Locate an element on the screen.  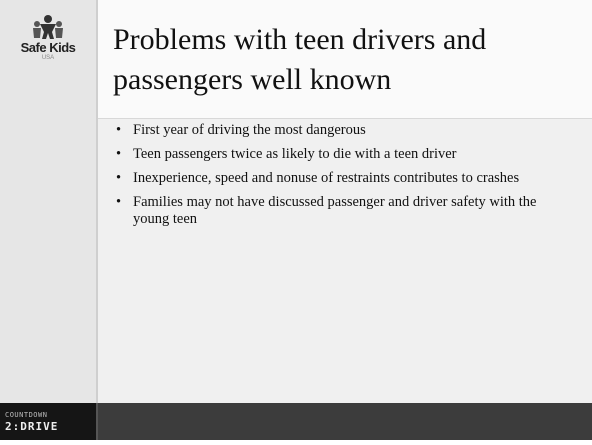
logo: Safe Kids USA is located at coordinates (48, 37).